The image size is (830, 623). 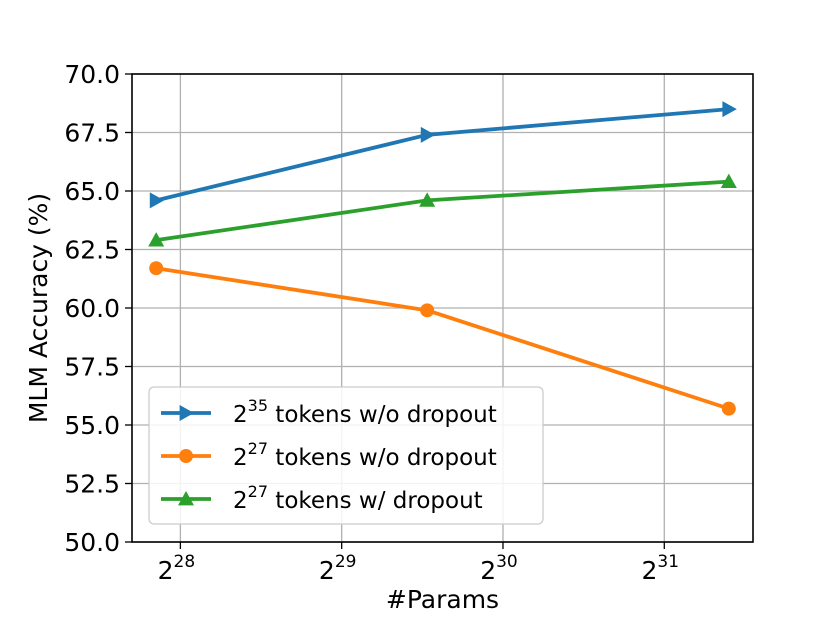 I want to click on y-tick-label: 67.5, so click(x=92, y=133).